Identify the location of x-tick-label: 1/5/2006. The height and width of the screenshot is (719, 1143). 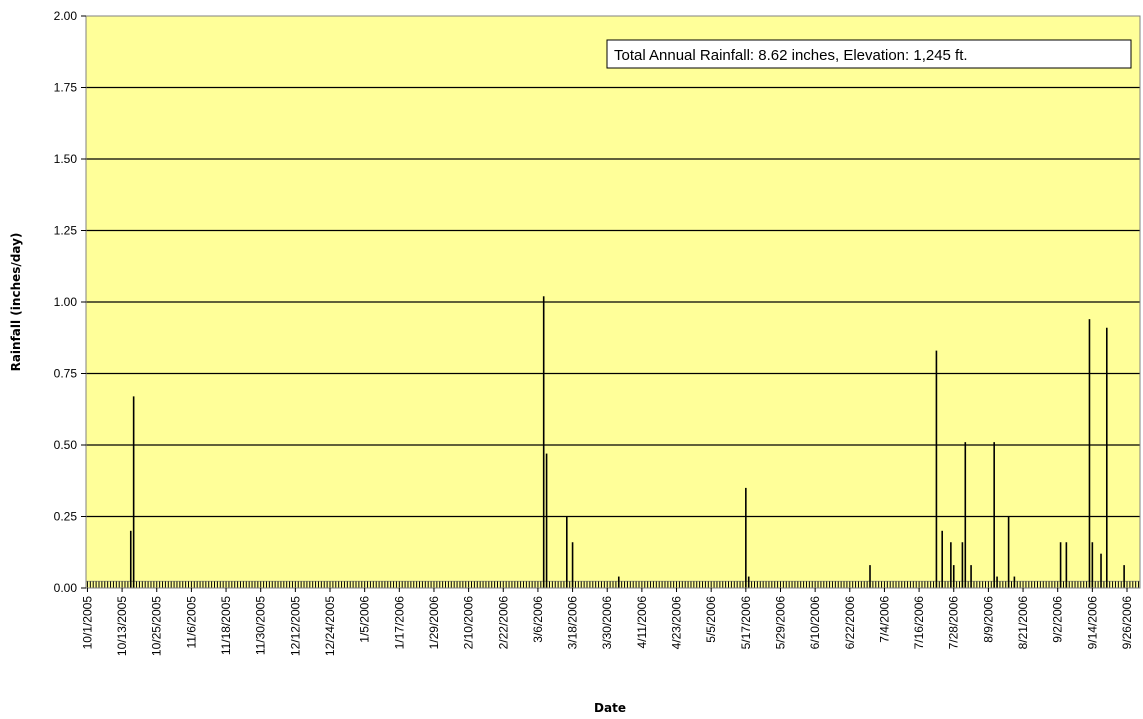
(365, 619).